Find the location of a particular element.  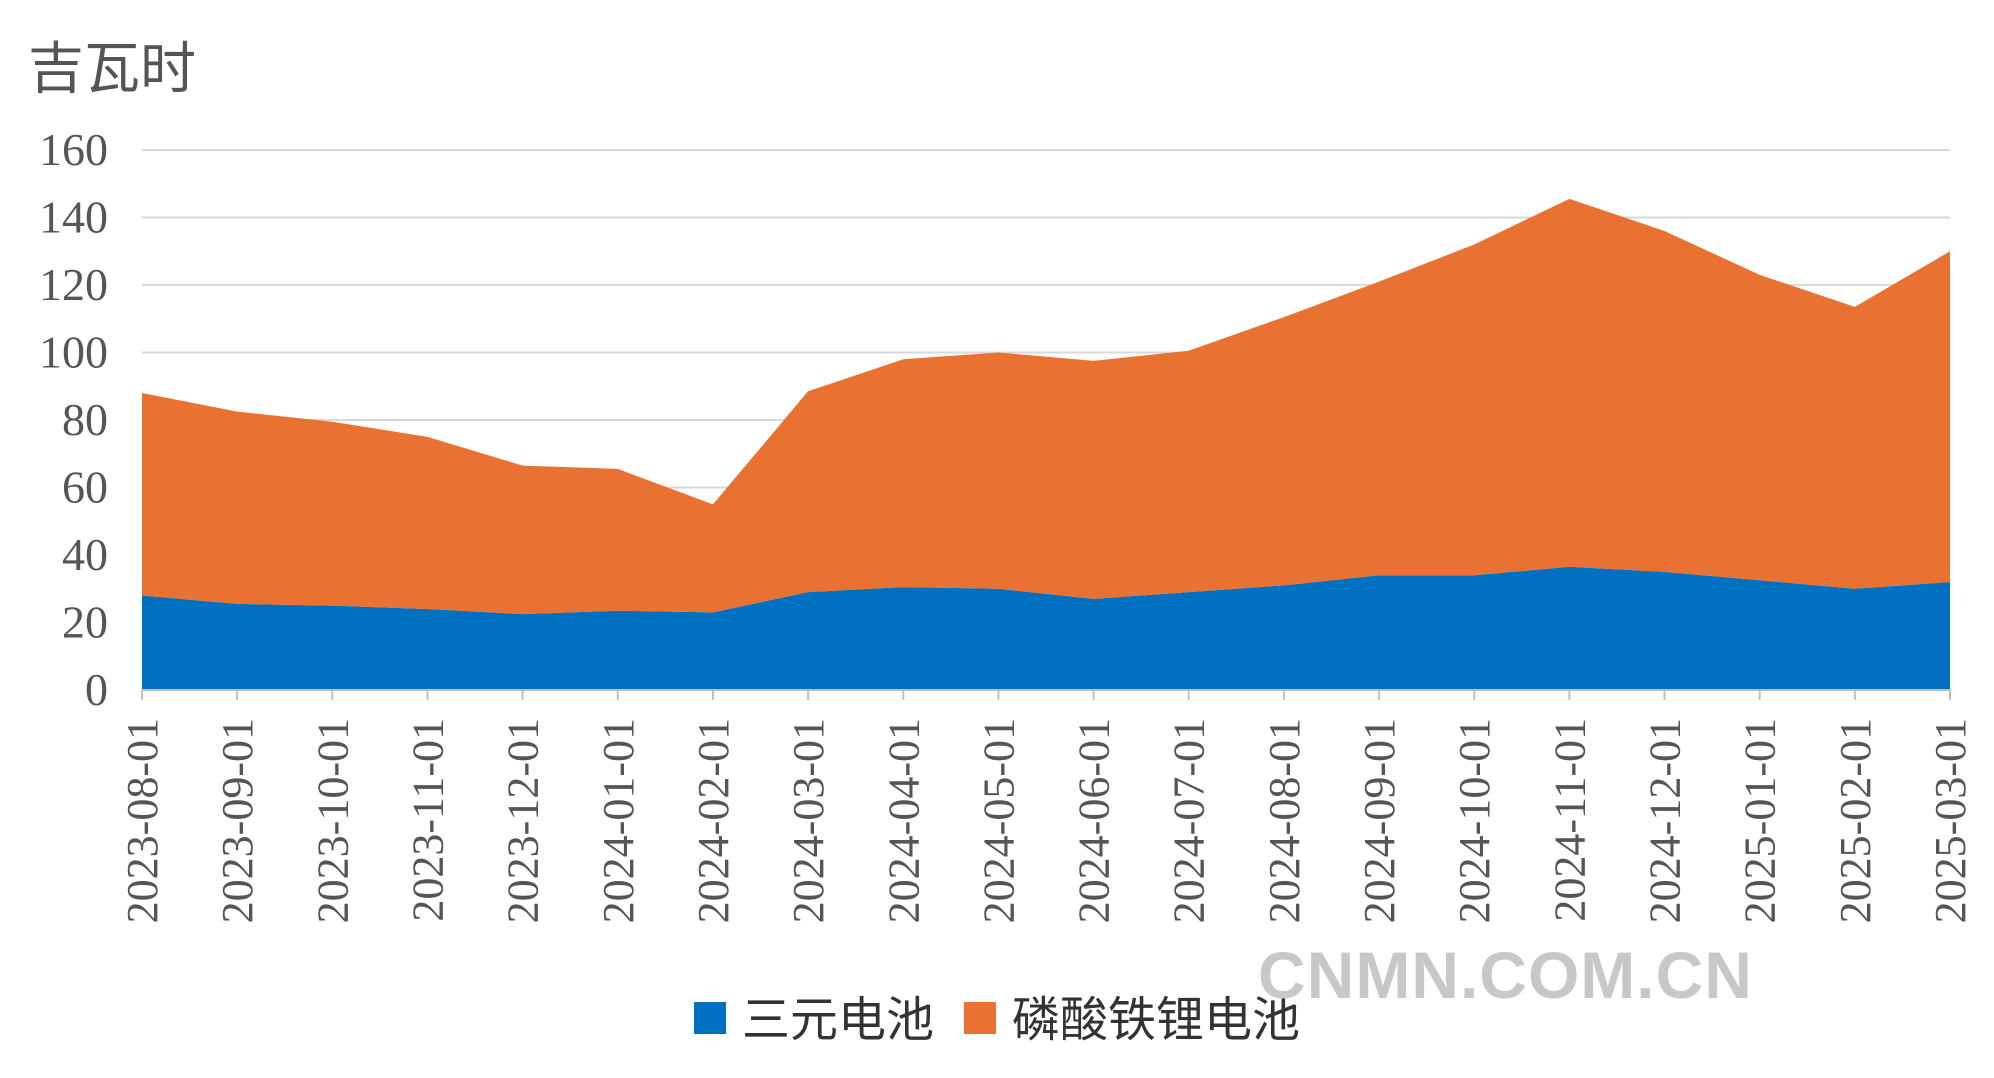

y-axis-unit-label: 吉瓦时 is located at coordinates (112, 69).